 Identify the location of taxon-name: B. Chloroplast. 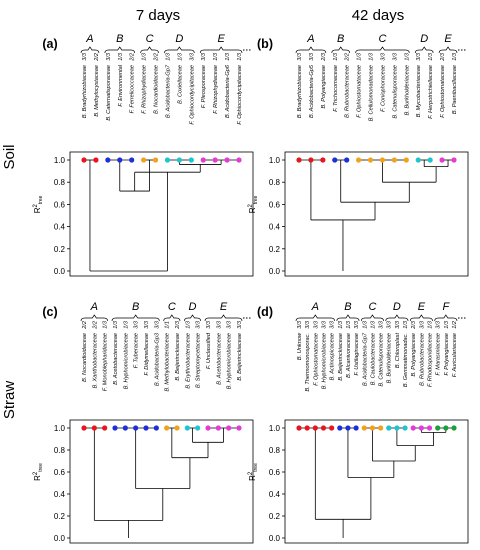
(398, 351).